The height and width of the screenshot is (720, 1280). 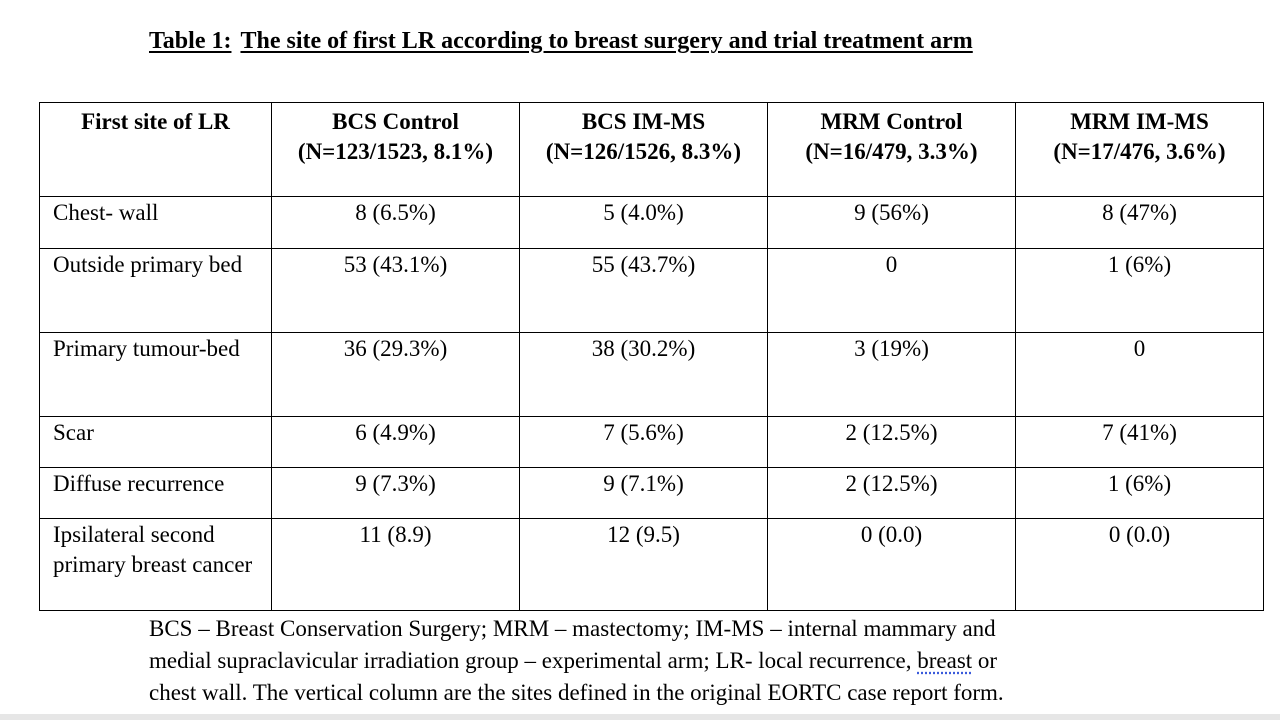 I want to click on table-title-label: Table 1:, so click(x=190, y=41).